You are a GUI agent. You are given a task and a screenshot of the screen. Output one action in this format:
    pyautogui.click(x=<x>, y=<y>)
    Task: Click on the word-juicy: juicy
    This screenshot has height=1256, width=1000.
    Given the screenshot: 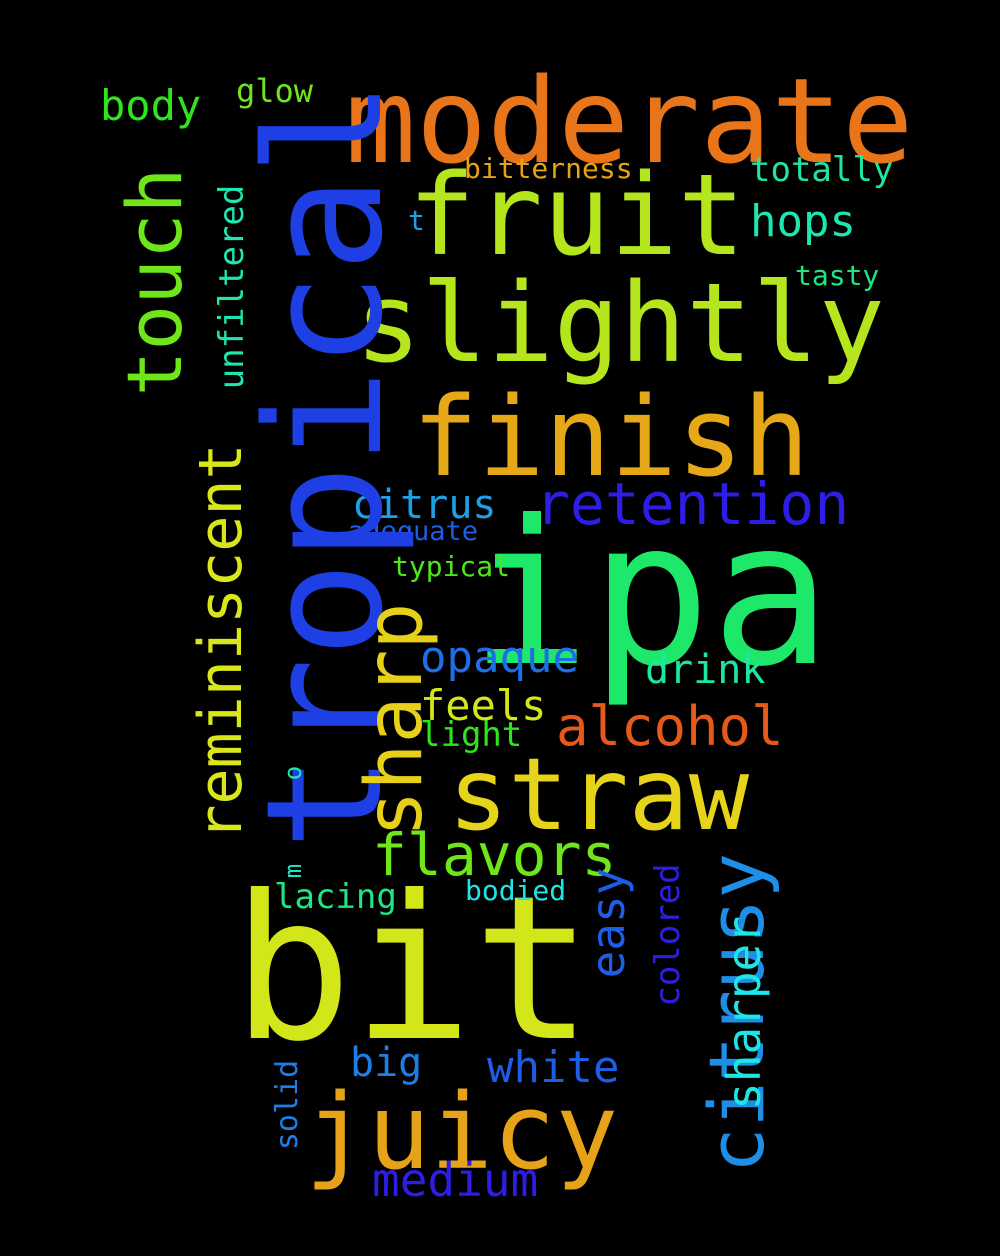 What is the action you would take?
    pyautogui.click(x=462, y=1132)
    